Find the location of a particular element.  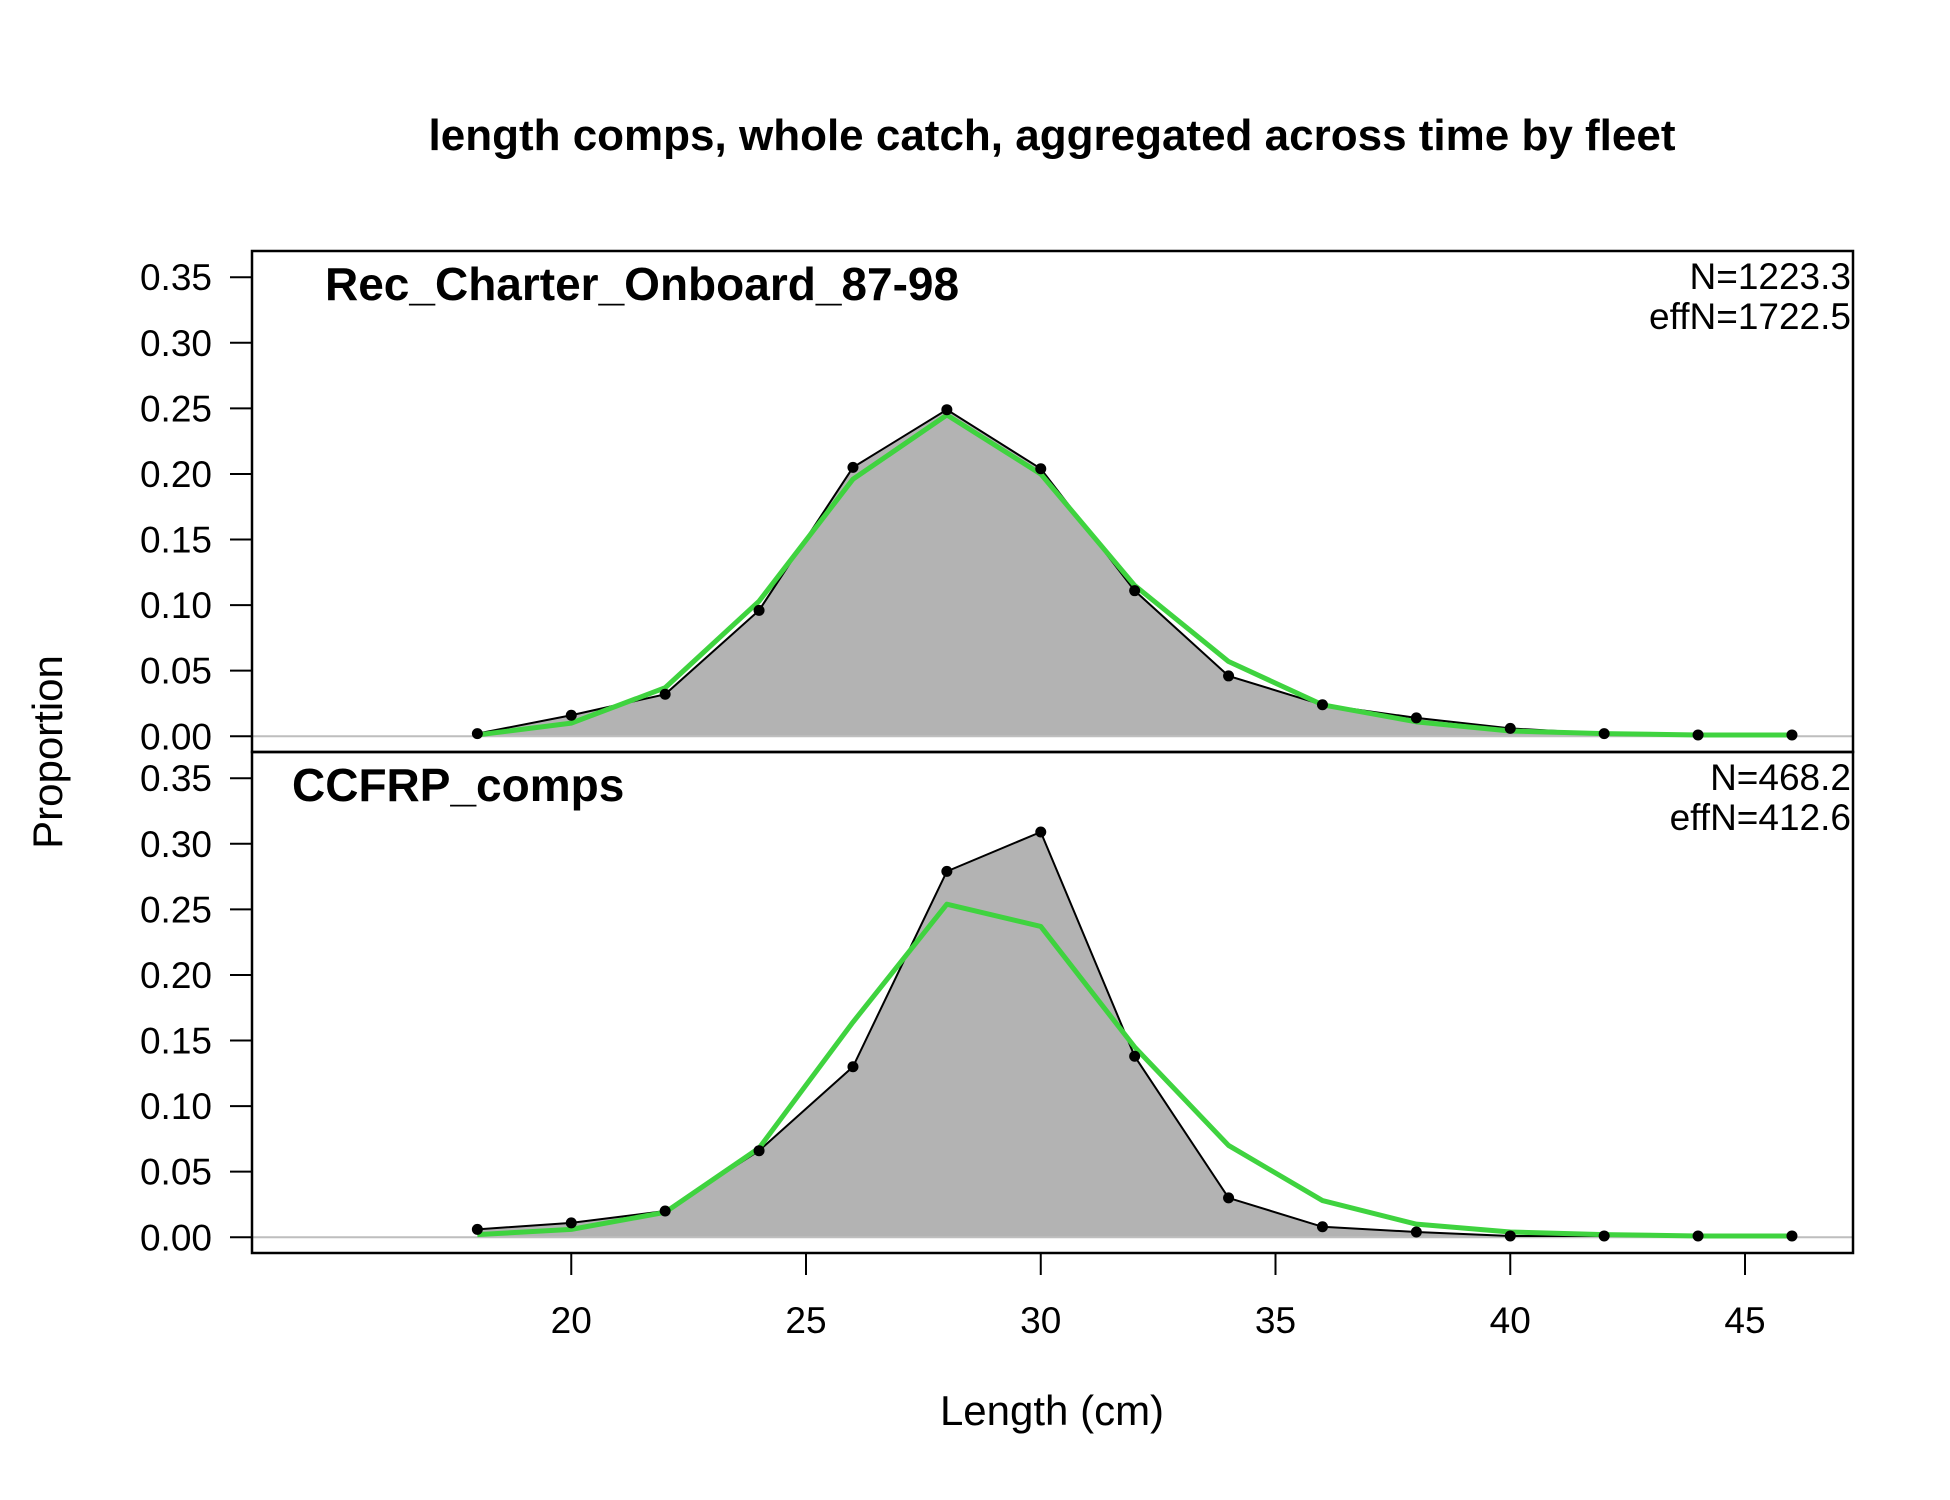

effn-label: effN=412.6 is located at coordinates (1760, 817).